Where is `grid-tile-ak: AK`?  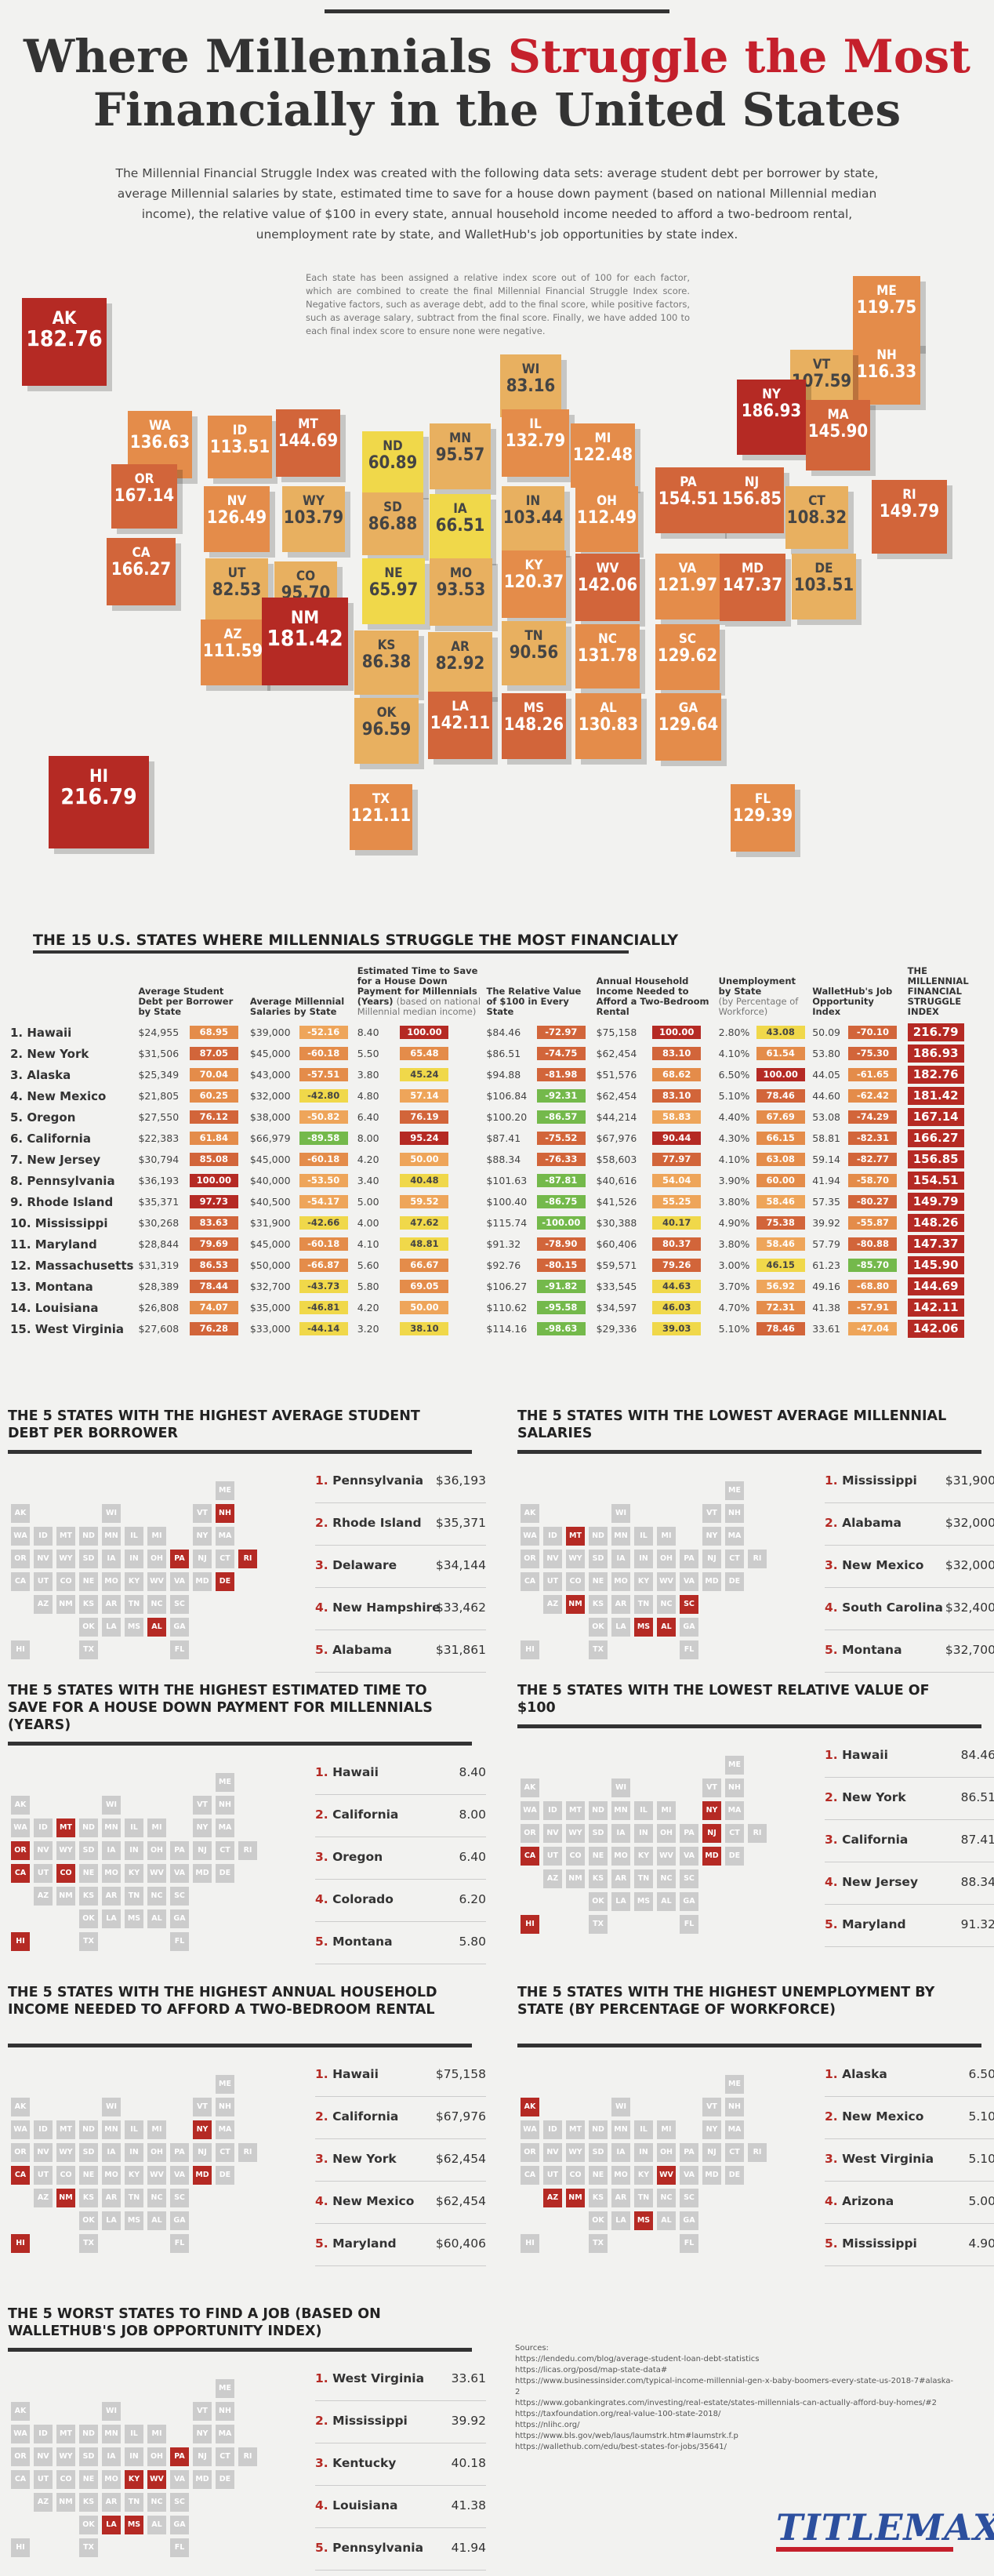 grid-tile-ak: AK is located at coordinates (530, 2107).